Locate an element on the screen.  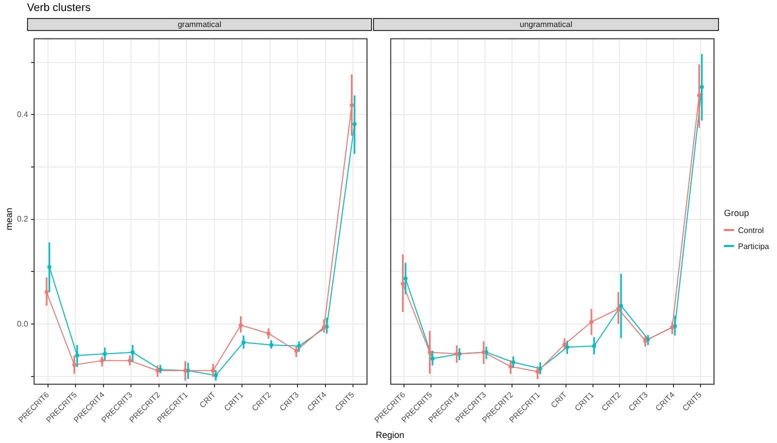
y-axis-title: mean is located at coordinates (9, 219).